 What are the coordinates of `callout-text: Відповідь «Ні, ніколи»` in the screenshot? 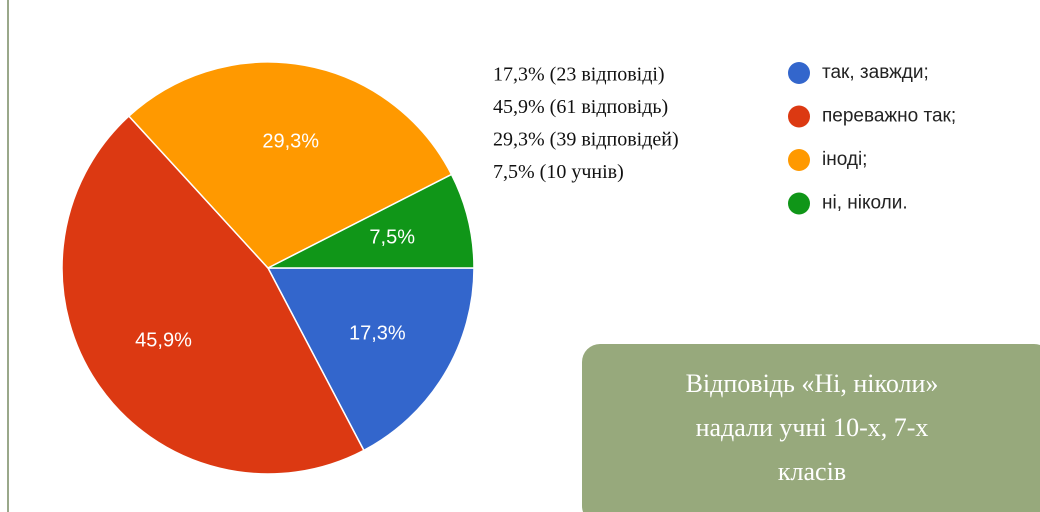 It's located at (812, 383).